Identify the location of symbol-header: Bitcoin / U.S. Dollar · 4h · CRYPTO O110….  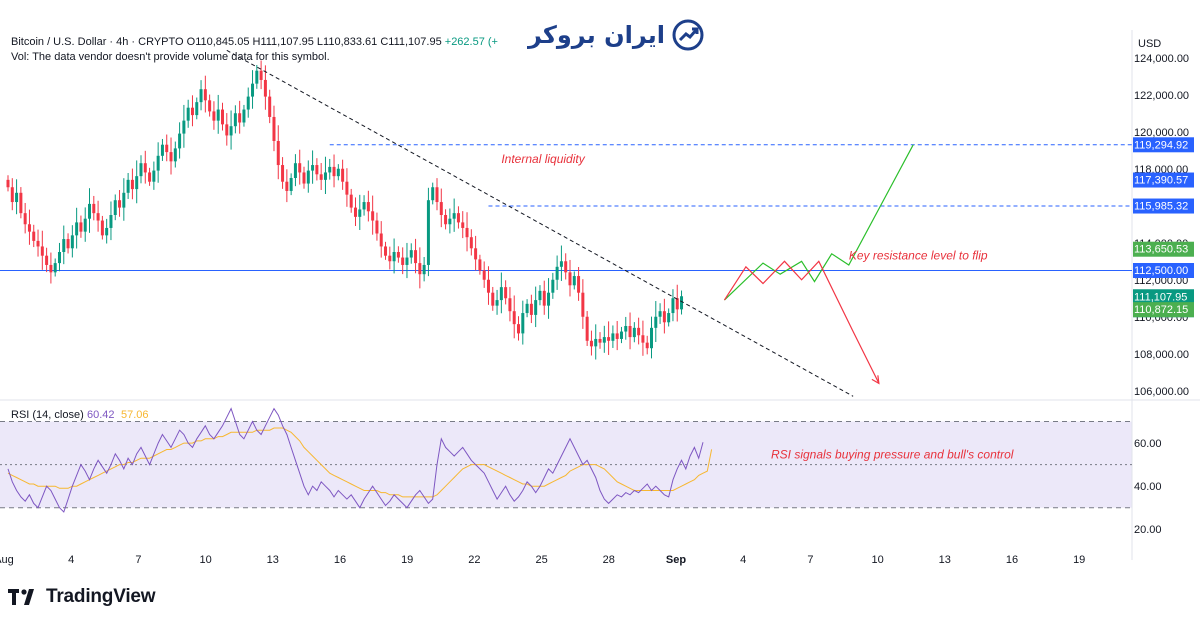
(254, 42).